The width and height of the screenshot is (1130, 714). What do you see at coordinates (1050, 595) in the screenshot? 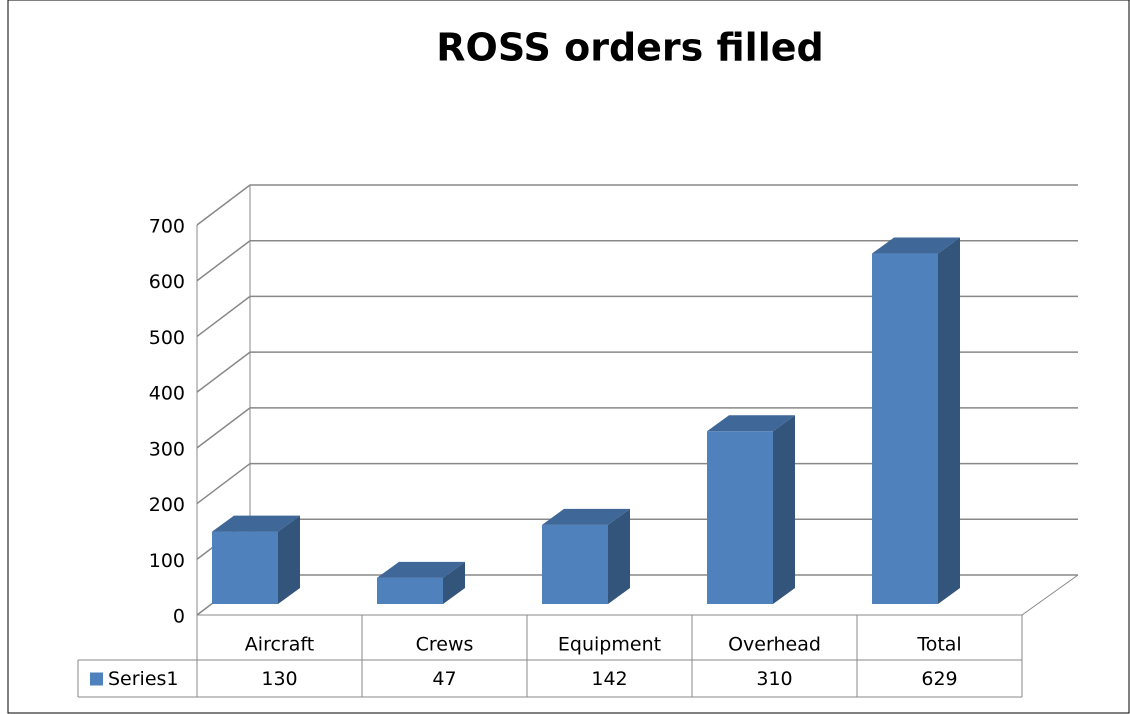
I see `floor-line` at bounding box center [1050, 595].